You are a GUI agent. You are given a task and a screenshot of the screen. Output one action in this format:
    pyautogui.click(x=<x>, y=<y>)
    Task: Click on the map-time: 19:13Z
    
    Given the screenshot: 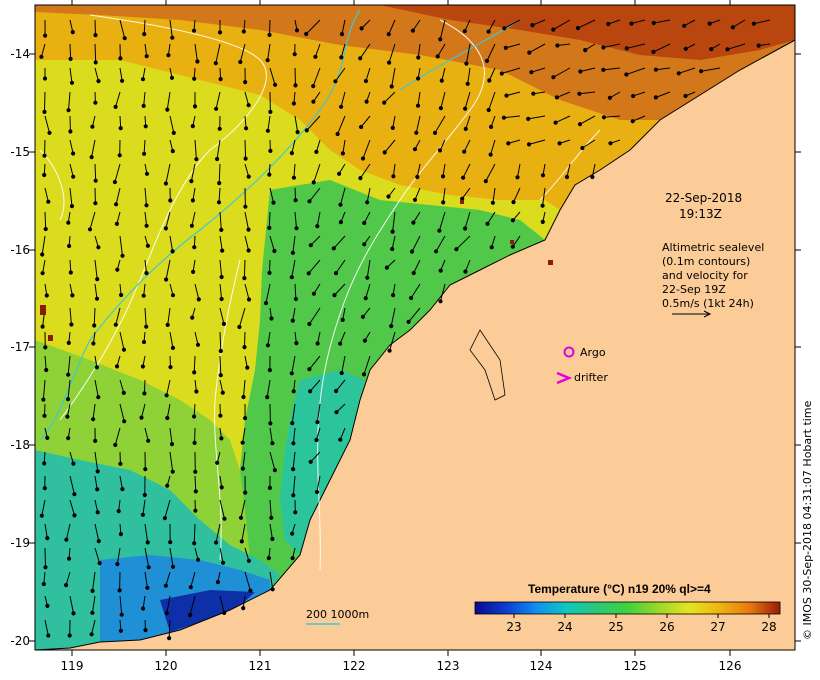 What is the action you would take?
    pyautogui.click(x=700, y=214)
    